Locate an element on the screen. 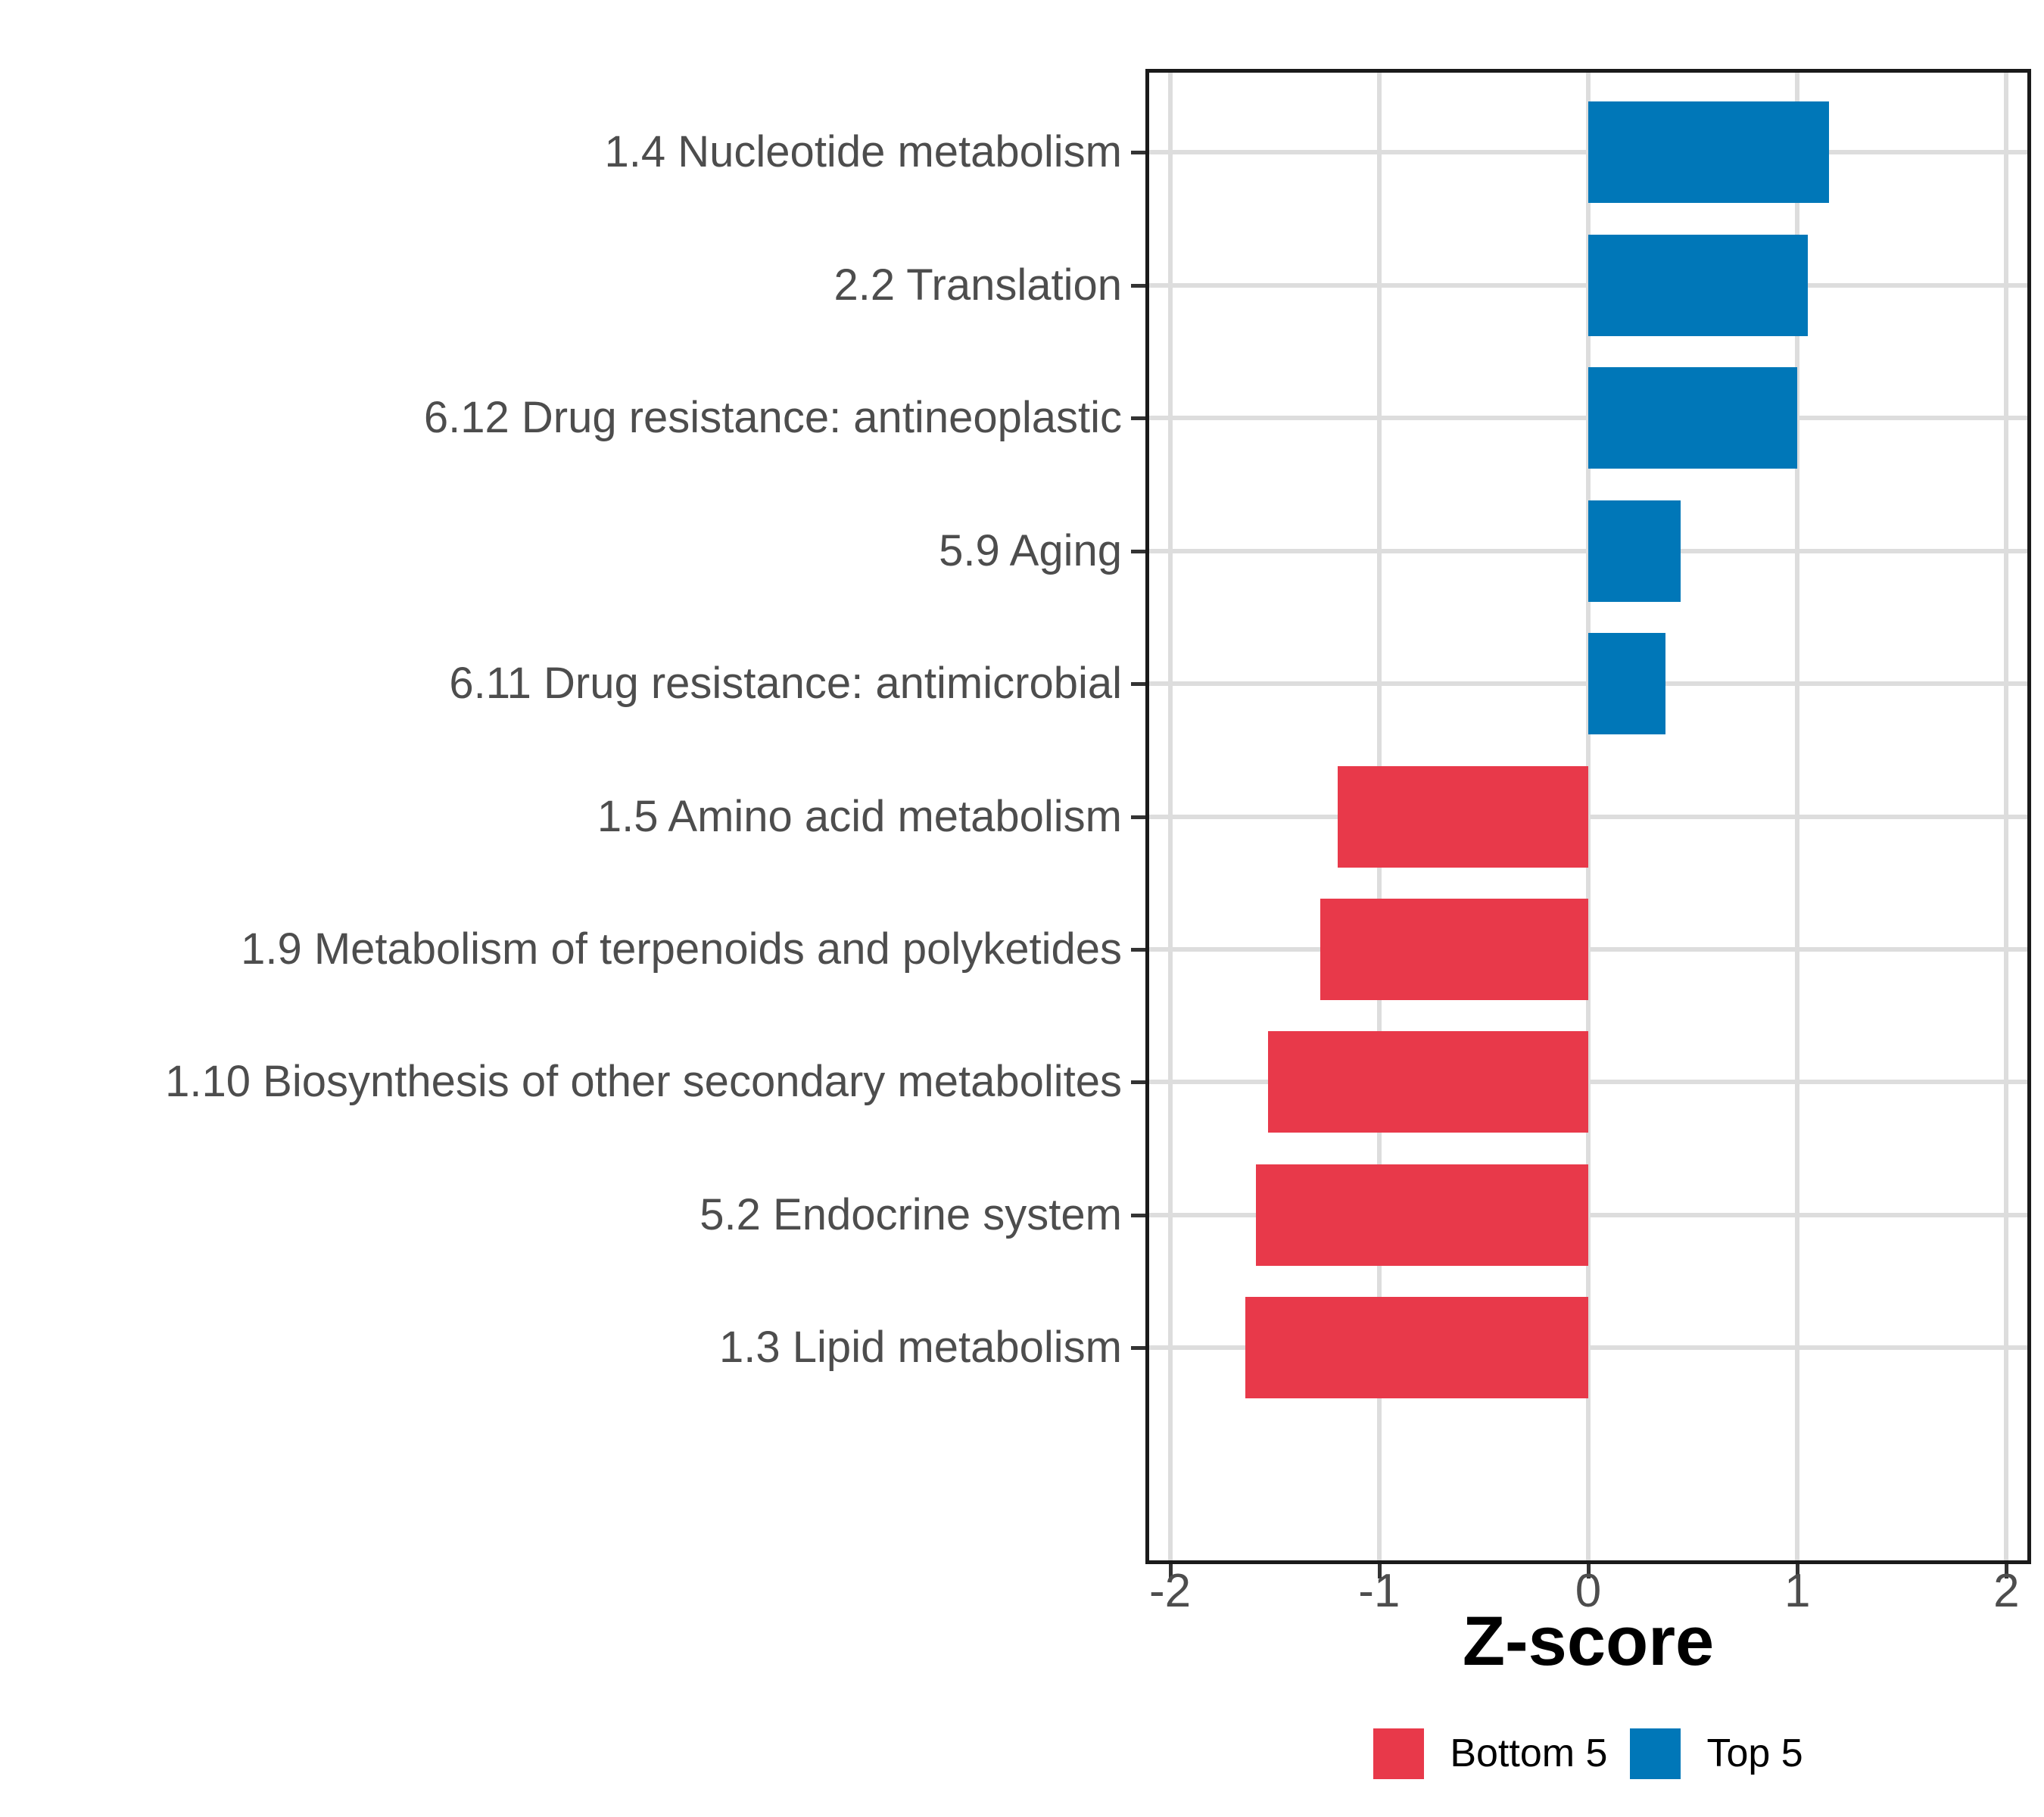 This screenshot has height=1817, width=2044. legend-swatch-bottom5 is located at coordinates (1399, 1753).